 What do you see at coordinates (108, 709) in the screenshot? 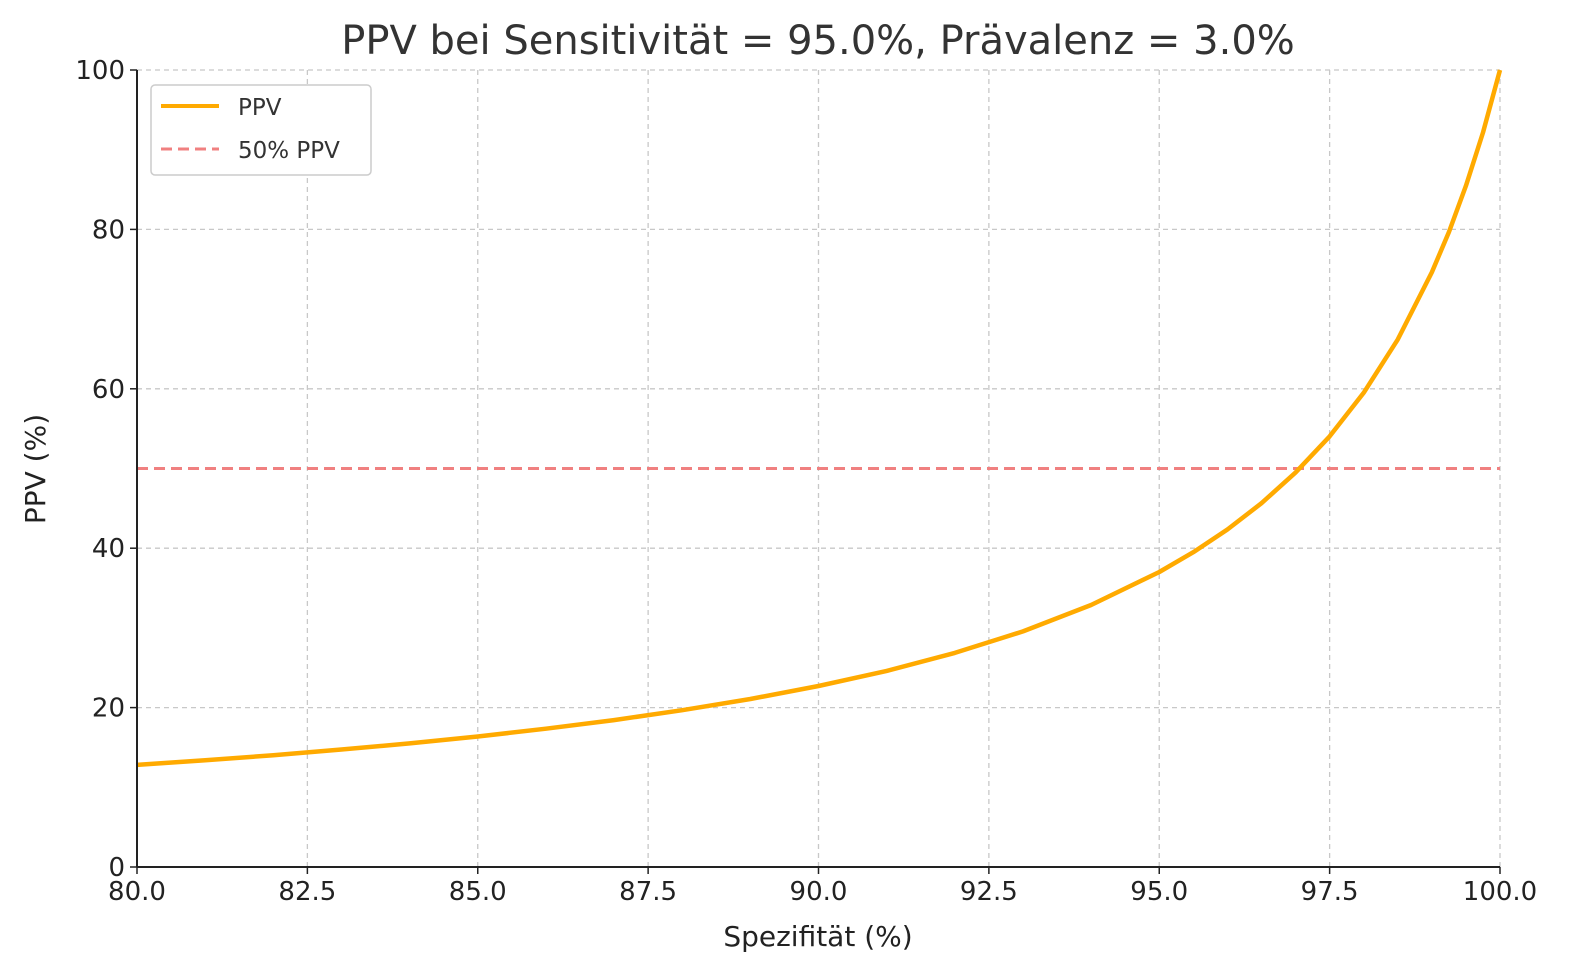
I see `y-tick-label: 20` at bounding box center [108, 709].